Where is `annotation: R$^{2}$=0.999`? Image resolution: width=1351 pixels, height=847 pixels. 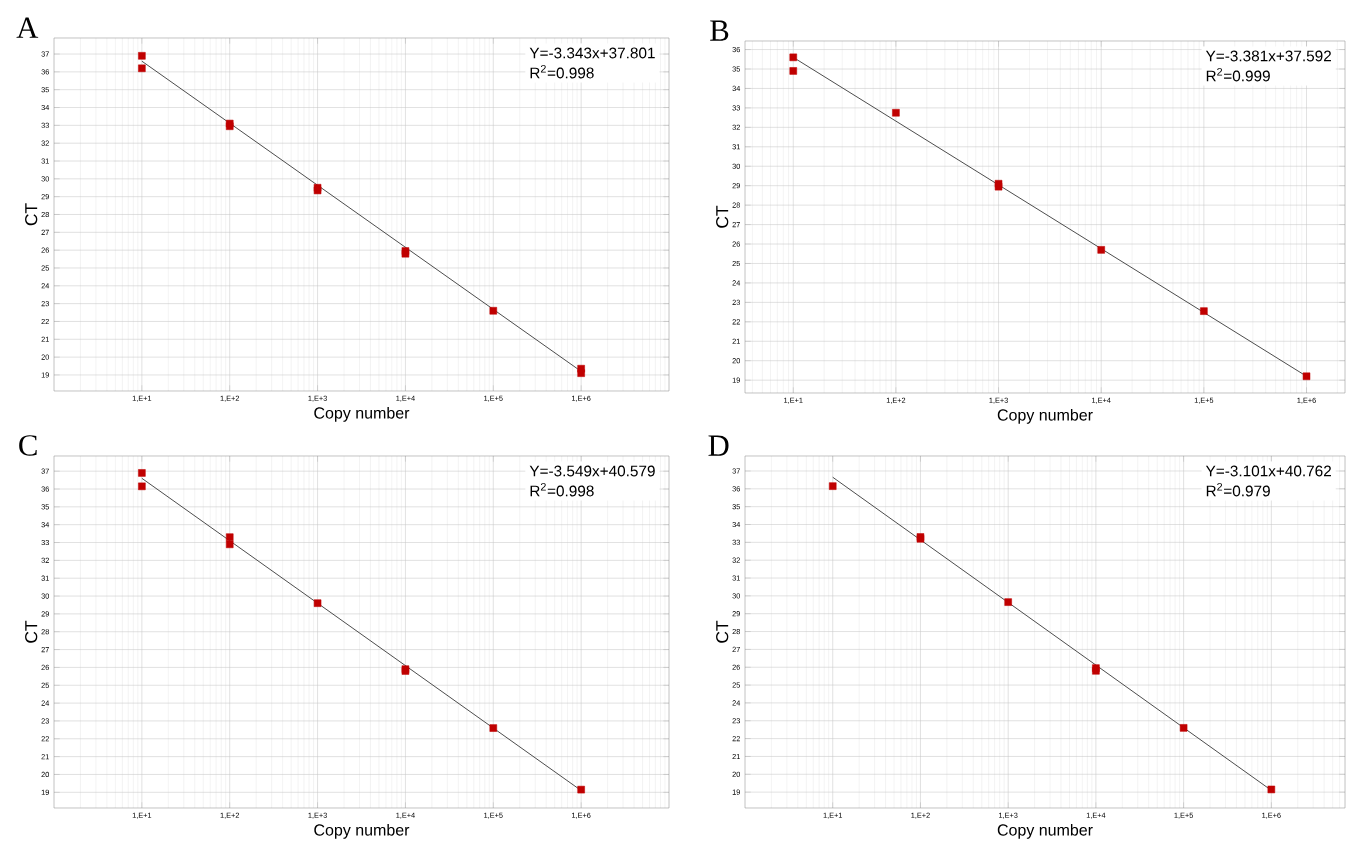 annotation: R$^{2}$=0.999 is located at coordinates (1238, 74).